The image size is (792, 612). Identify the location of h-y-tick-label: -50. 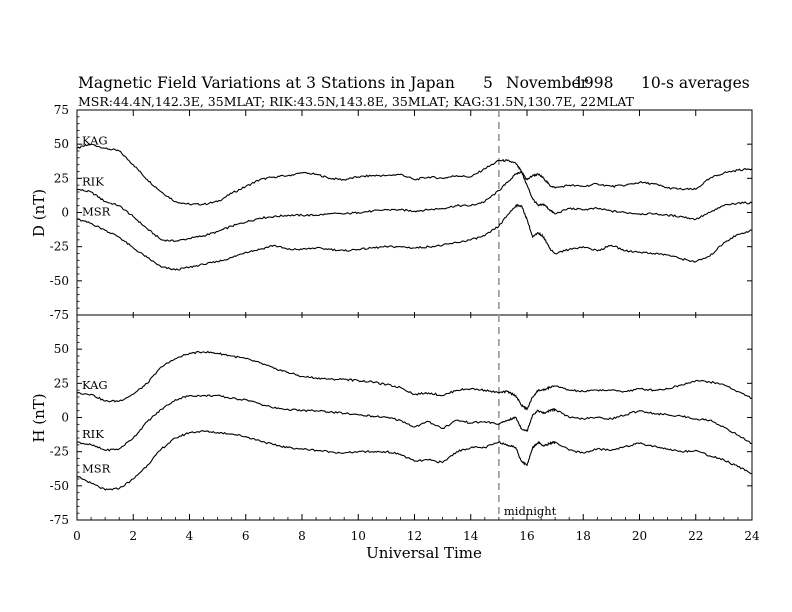
(59, 486).